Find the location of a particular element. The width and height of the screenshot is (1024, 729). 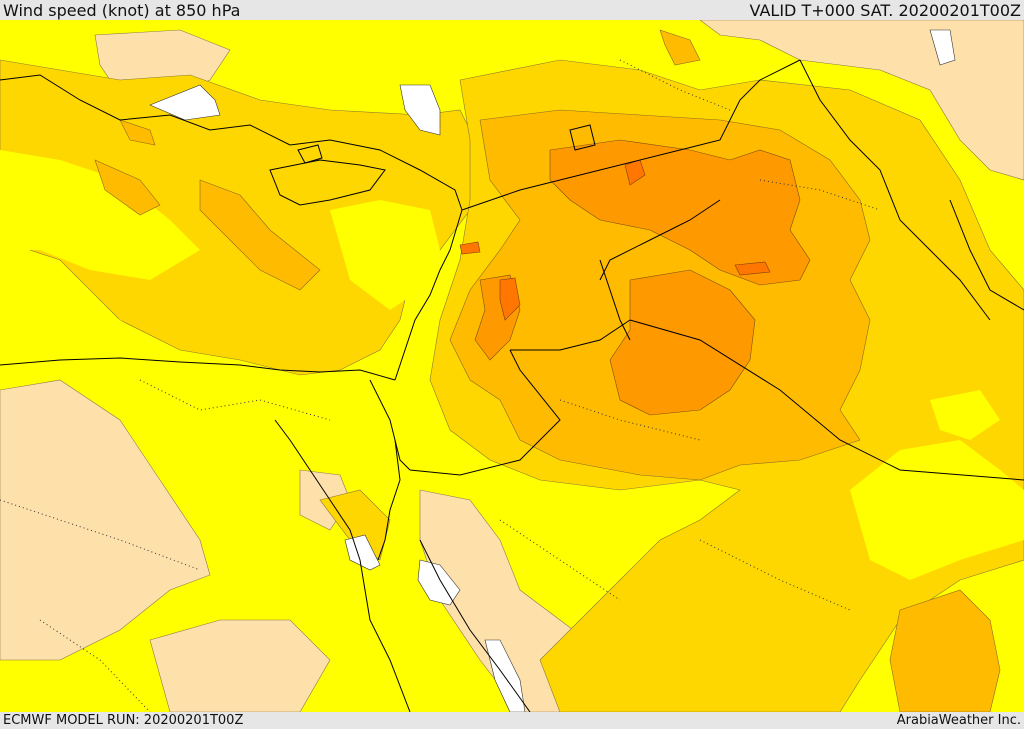

strong-wind-zones is located at coordinates (642, 277).